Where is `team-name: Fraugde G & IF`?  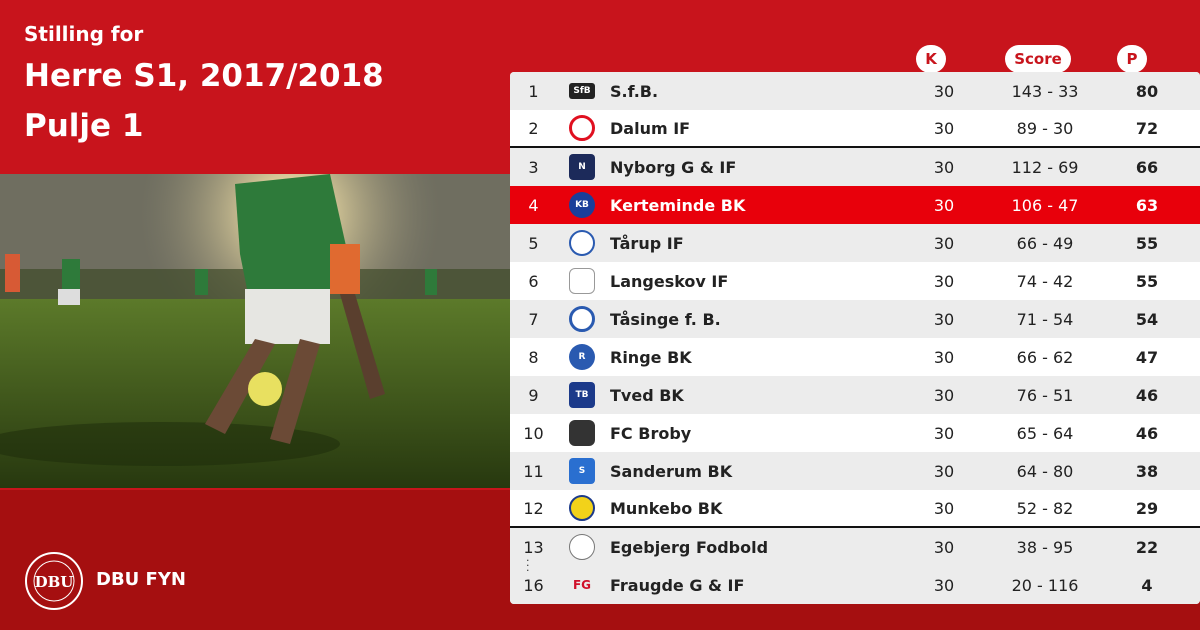
team-name: Fraugde G & IF is located at coordinates (677, 585).